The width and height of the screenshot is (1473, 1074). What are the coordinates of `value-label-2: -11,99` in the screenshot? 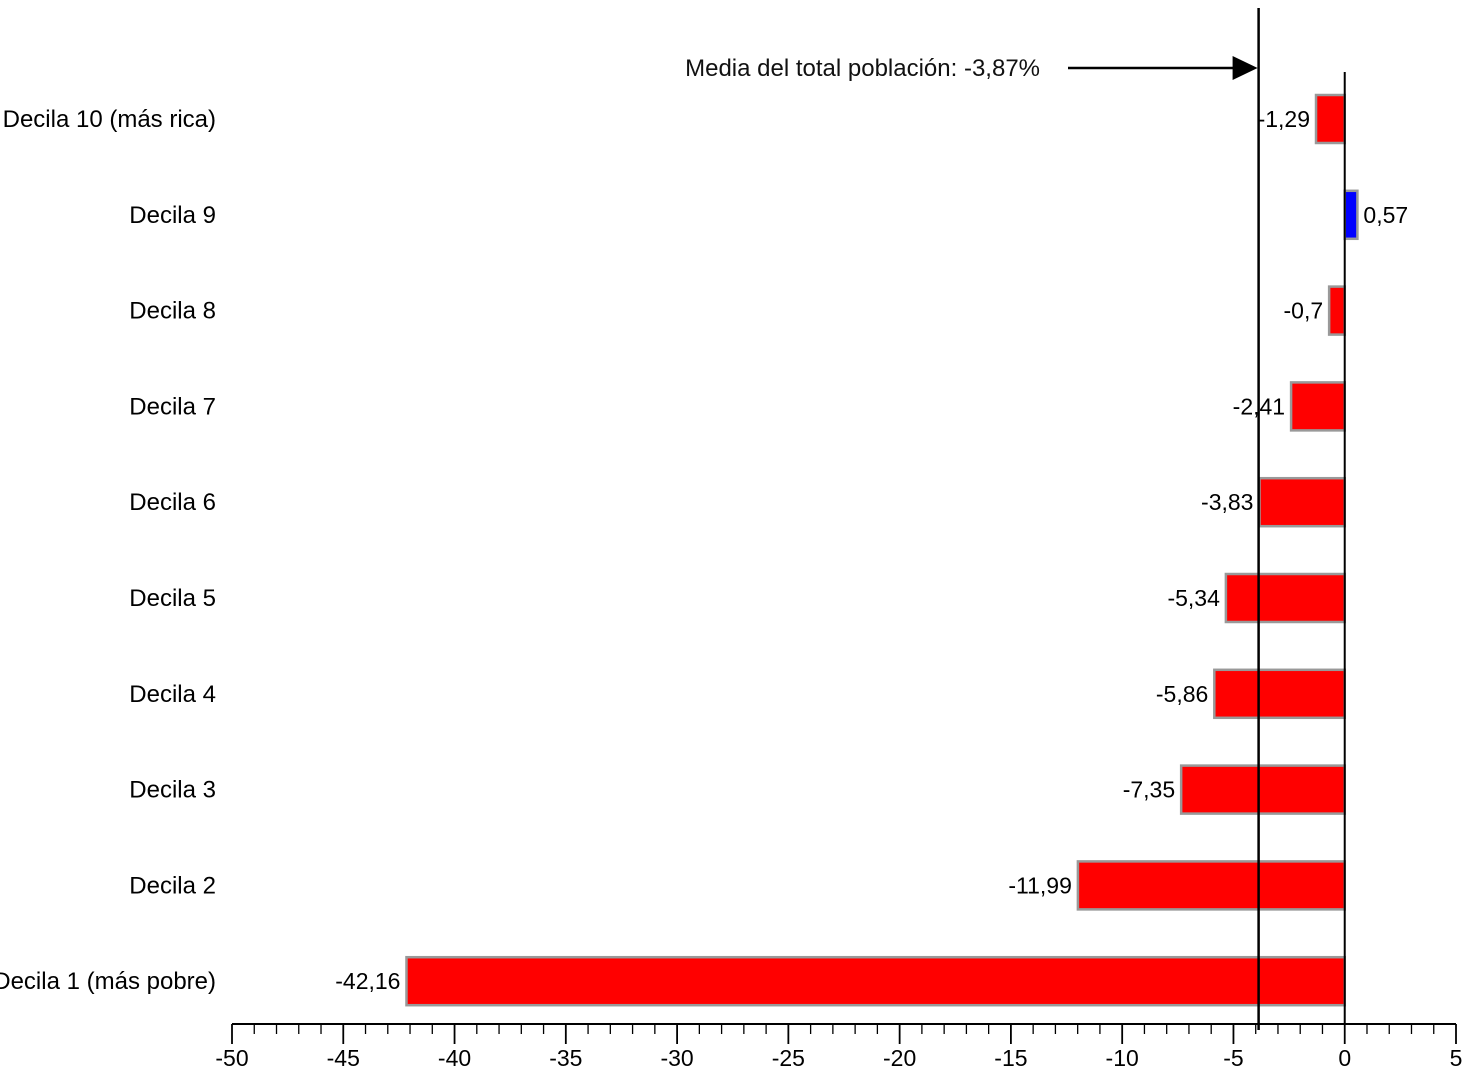 It's located at (1040, 885).